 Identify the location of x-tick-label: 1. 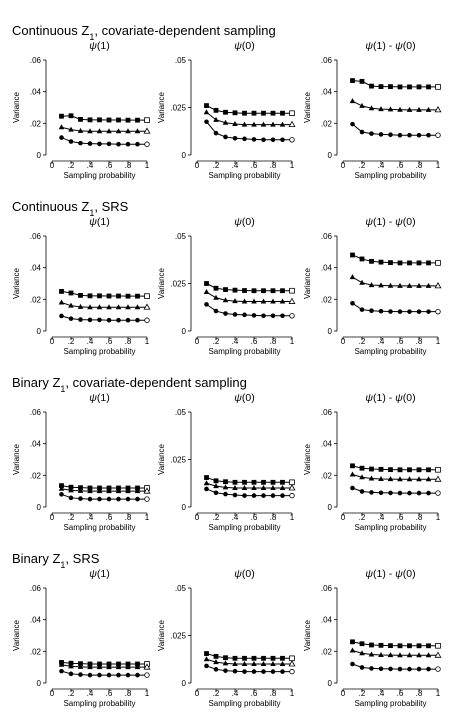
(292, 341).